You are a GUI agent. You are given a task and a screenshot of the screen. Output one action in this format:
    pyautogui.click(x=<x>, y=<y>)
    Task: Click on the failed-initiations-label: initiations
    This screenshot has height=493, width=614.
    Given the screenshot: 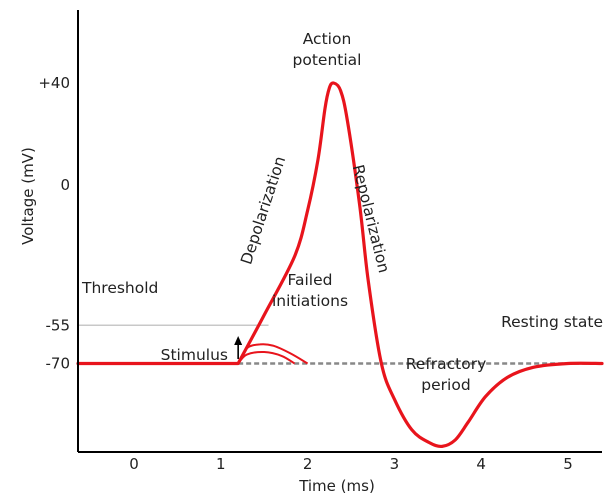 What is the action you would take?
    pyautogui.click(x=310, y=301)
    